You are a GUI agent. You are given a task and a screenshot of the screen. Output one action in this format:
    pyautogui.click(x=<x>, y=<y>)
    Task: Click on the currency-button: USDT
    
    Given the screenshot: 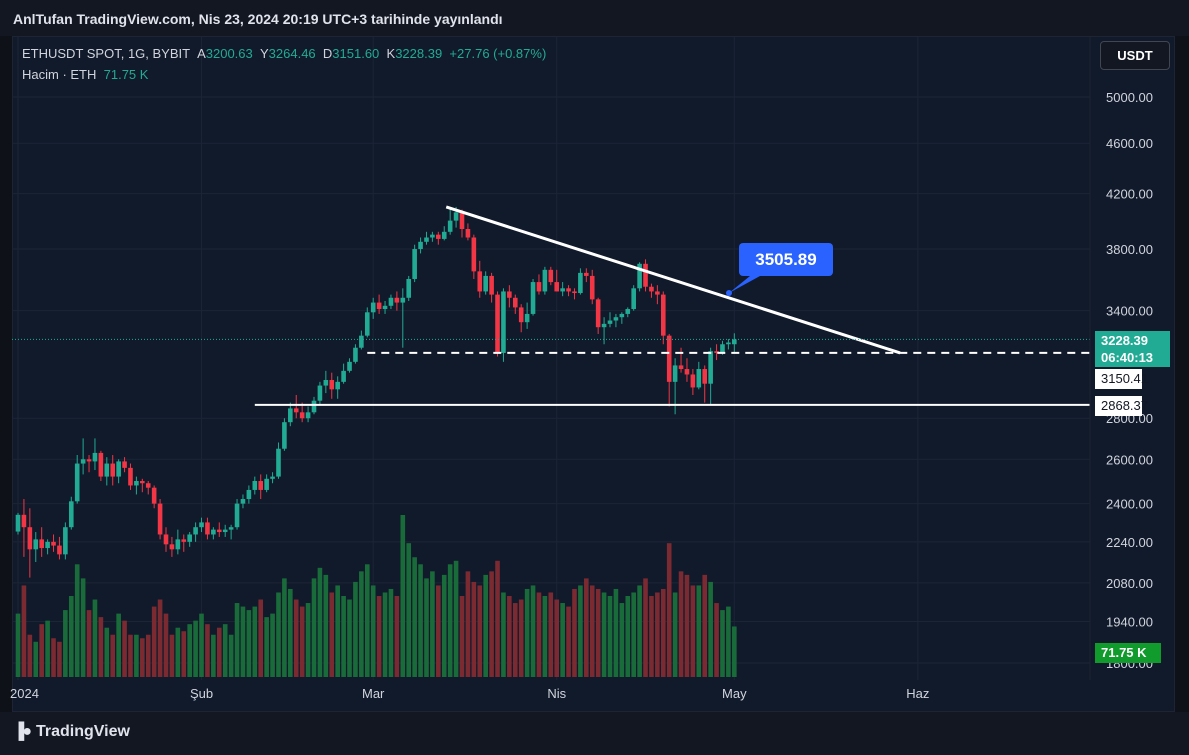 What is the action you would take?
    pyautogui.click(x=1135, y=55)
    